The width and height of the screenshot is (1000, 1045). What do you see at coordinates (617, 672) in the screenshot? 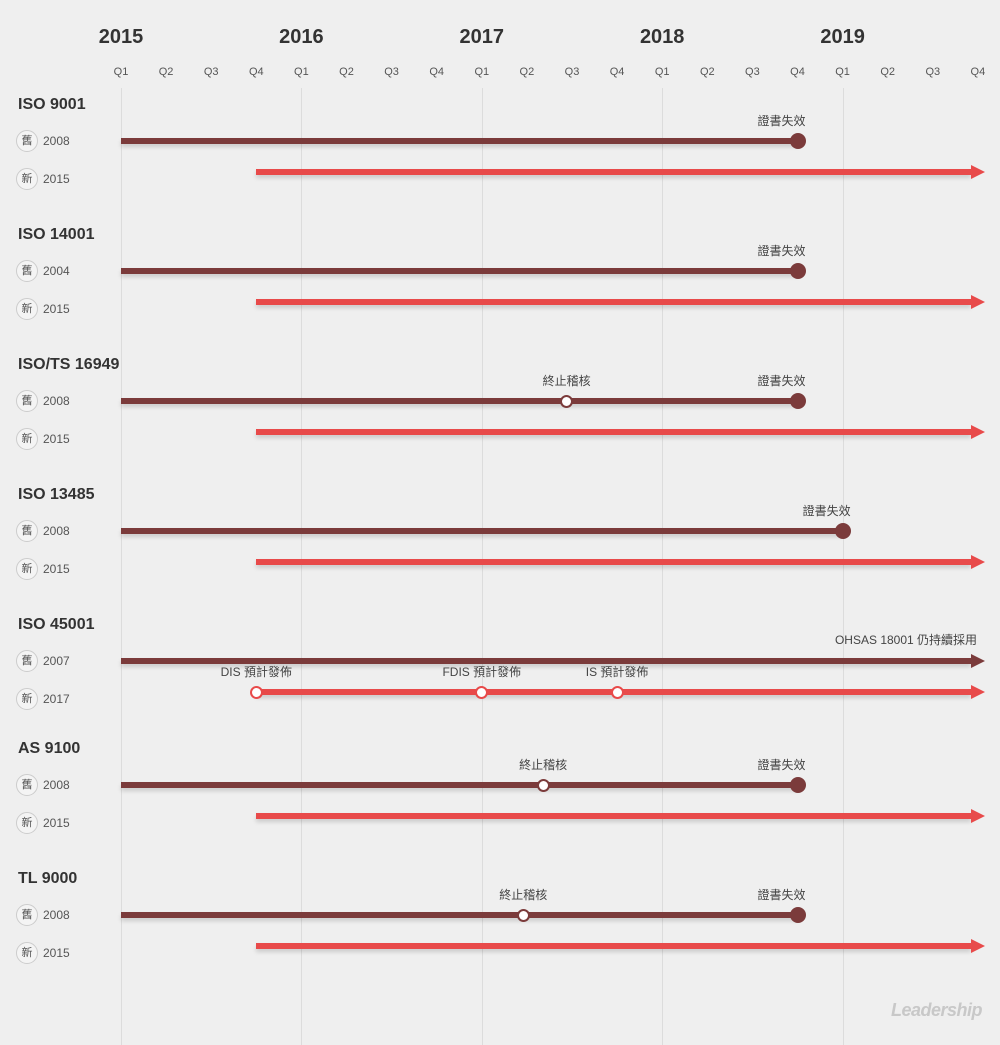
I see `milestone-label: IS 預計發佈` at bounding box center [617, 672].